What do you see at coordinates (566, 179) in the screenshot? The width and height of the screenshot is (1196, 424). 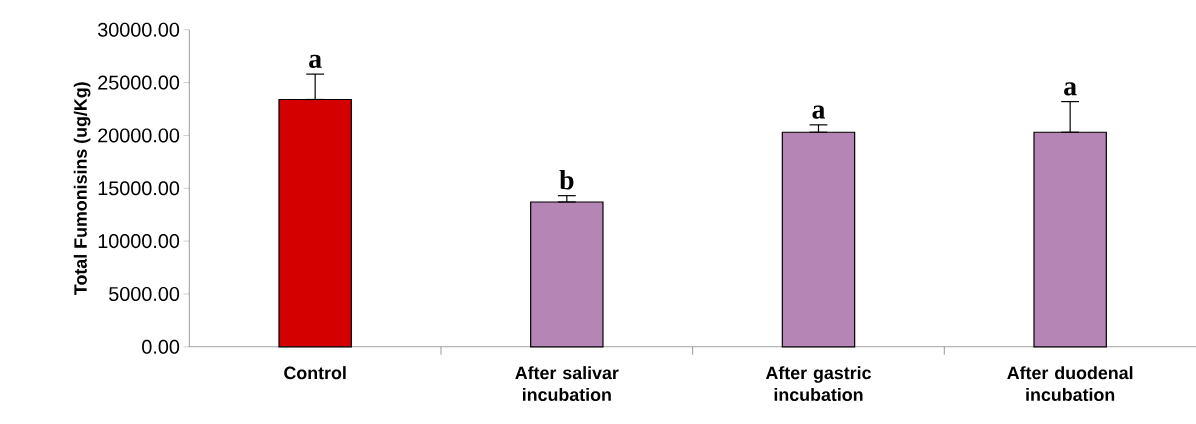 I see `annotation: b` at bounding box center [566, 179].